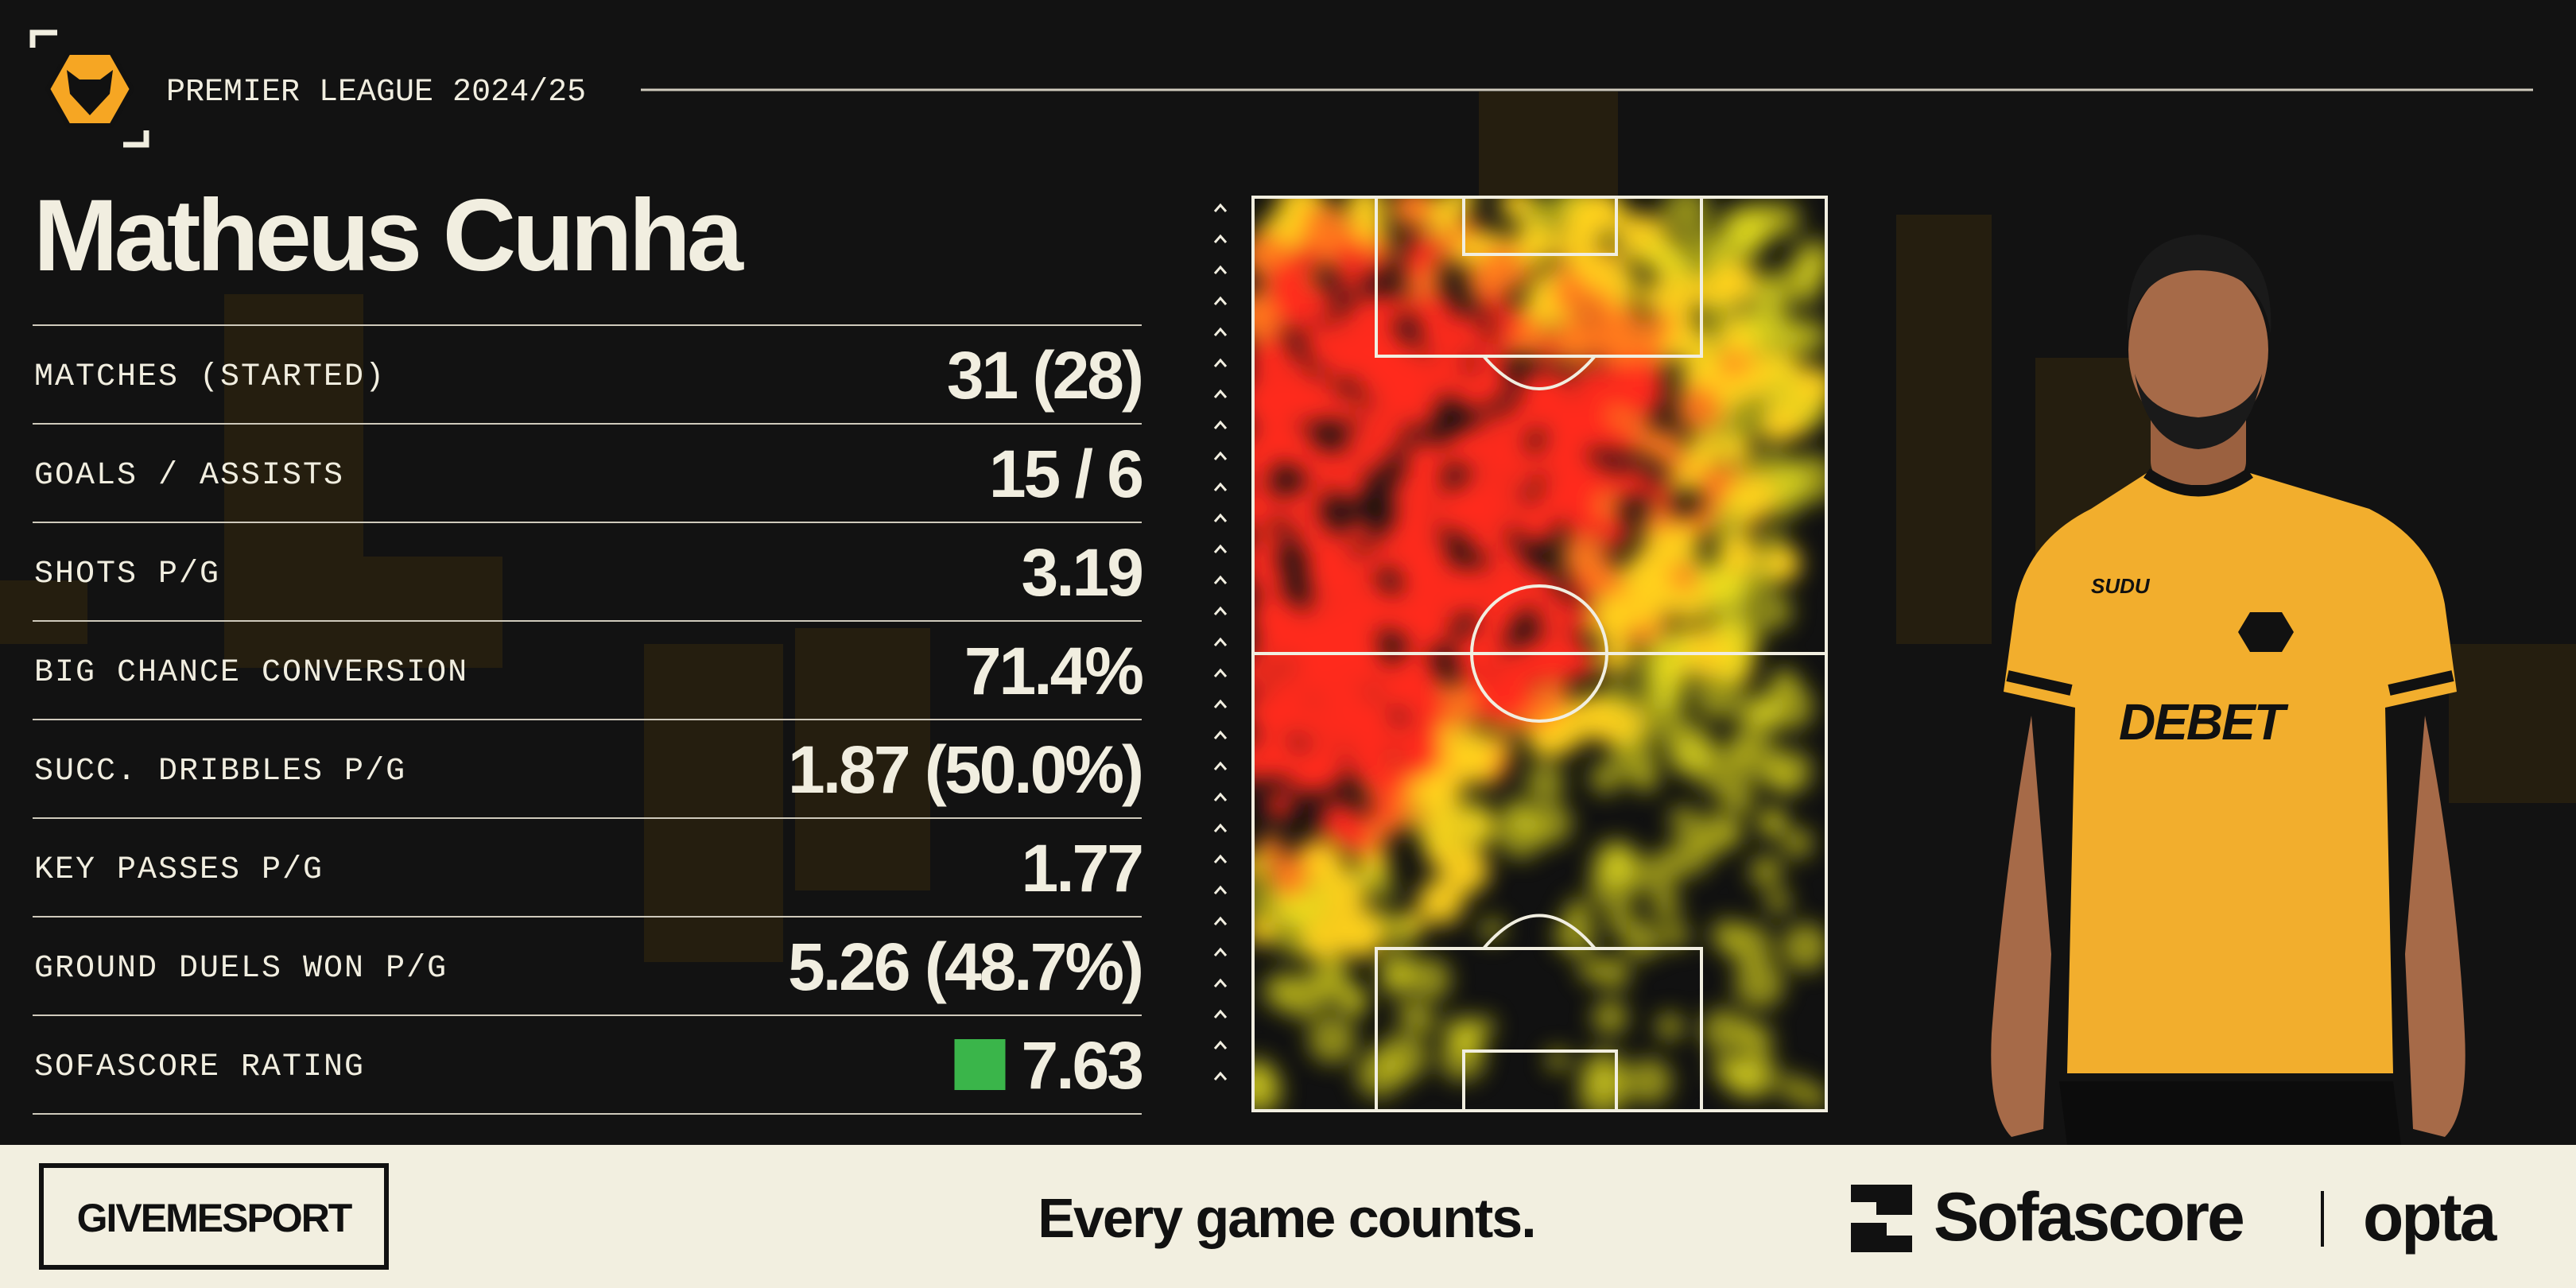 The image size is (2576, 1288). I want to click on partner-logo, so click(1882, 1218).